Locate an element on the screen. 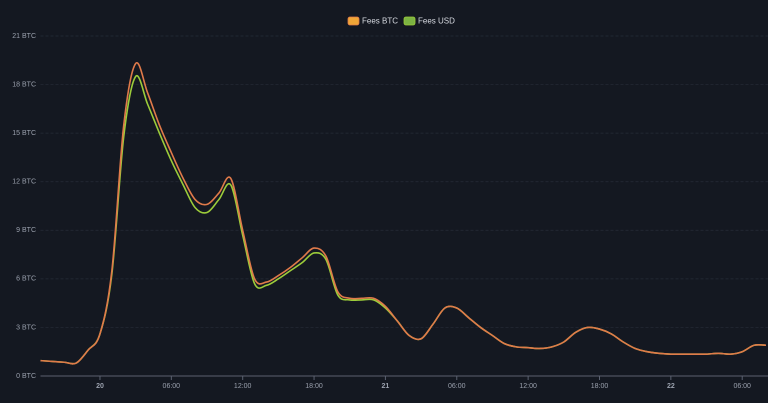 The width and height of the screenshot is (768, 403). x-tick-label: 22 is located at coordinates (671, 386).